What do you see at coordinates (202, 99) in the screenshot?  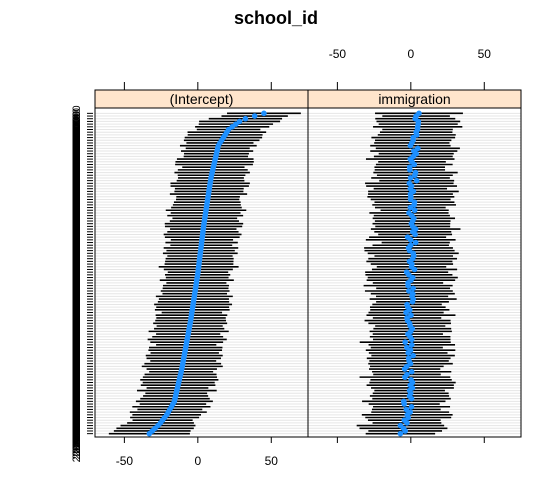 I see `panel-strip-label: (Intercept)` at bounding box center [202, 99].